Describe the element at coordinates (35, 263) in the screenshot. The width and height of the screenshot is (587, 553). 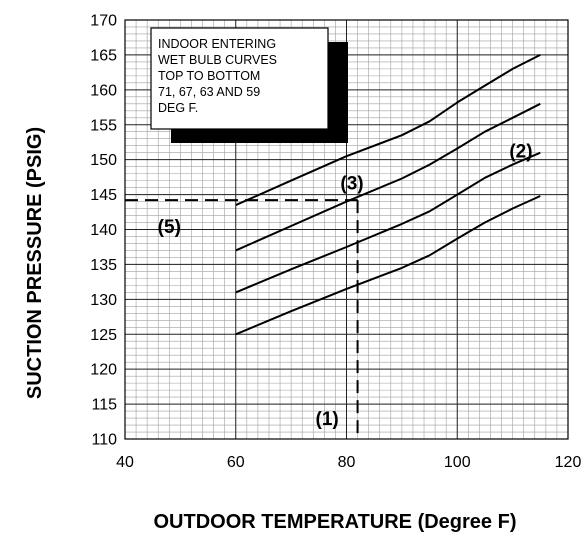
I see `y-axis-title: SUCTION PRESSURE (PSIG)` at that location.